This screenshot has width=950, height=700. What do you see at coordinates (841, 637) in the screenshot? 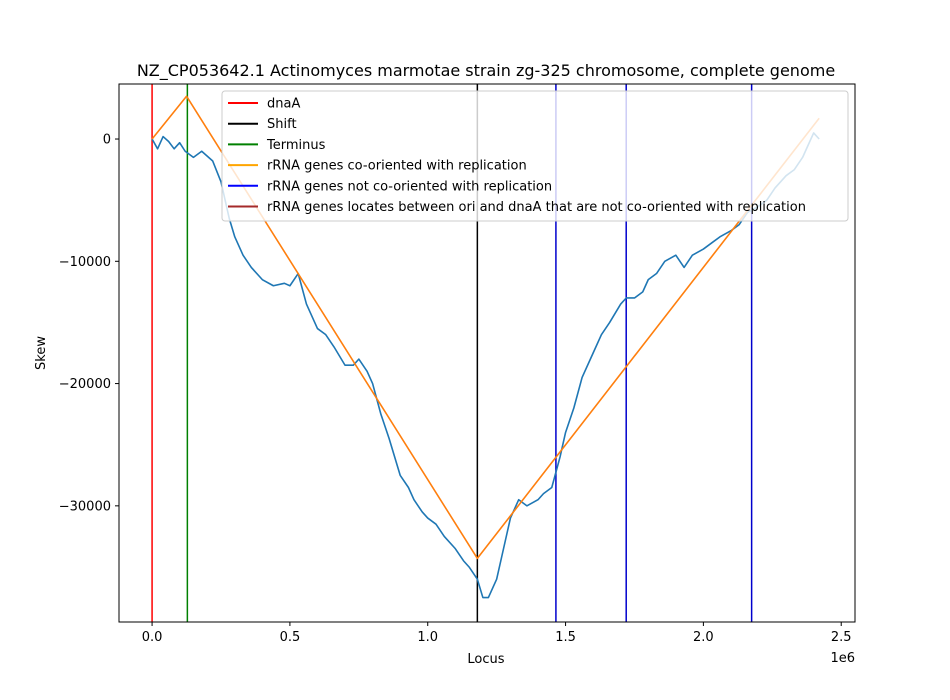
I see `x-tick-label-5: 2.5` at bounding box center [841, 637].